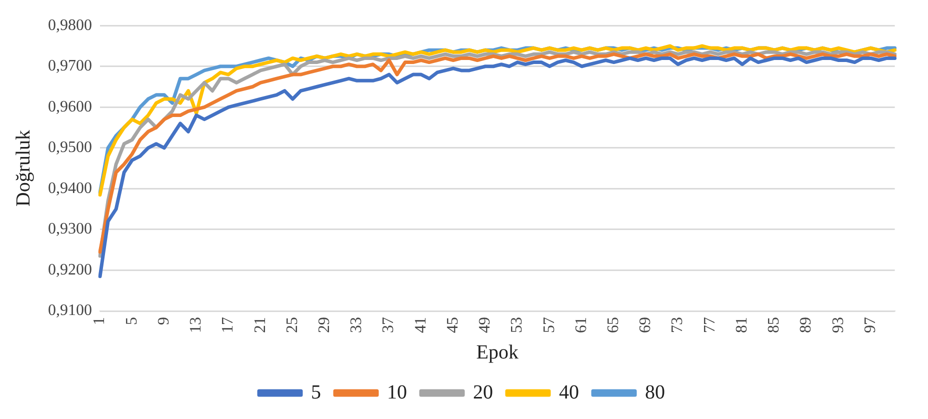 Image resolution: width=928 pixels, height=419 pixels. Describe the element at coordinates (709, 325) in the screenshot. I see `x-tick-label: 77` at that location.